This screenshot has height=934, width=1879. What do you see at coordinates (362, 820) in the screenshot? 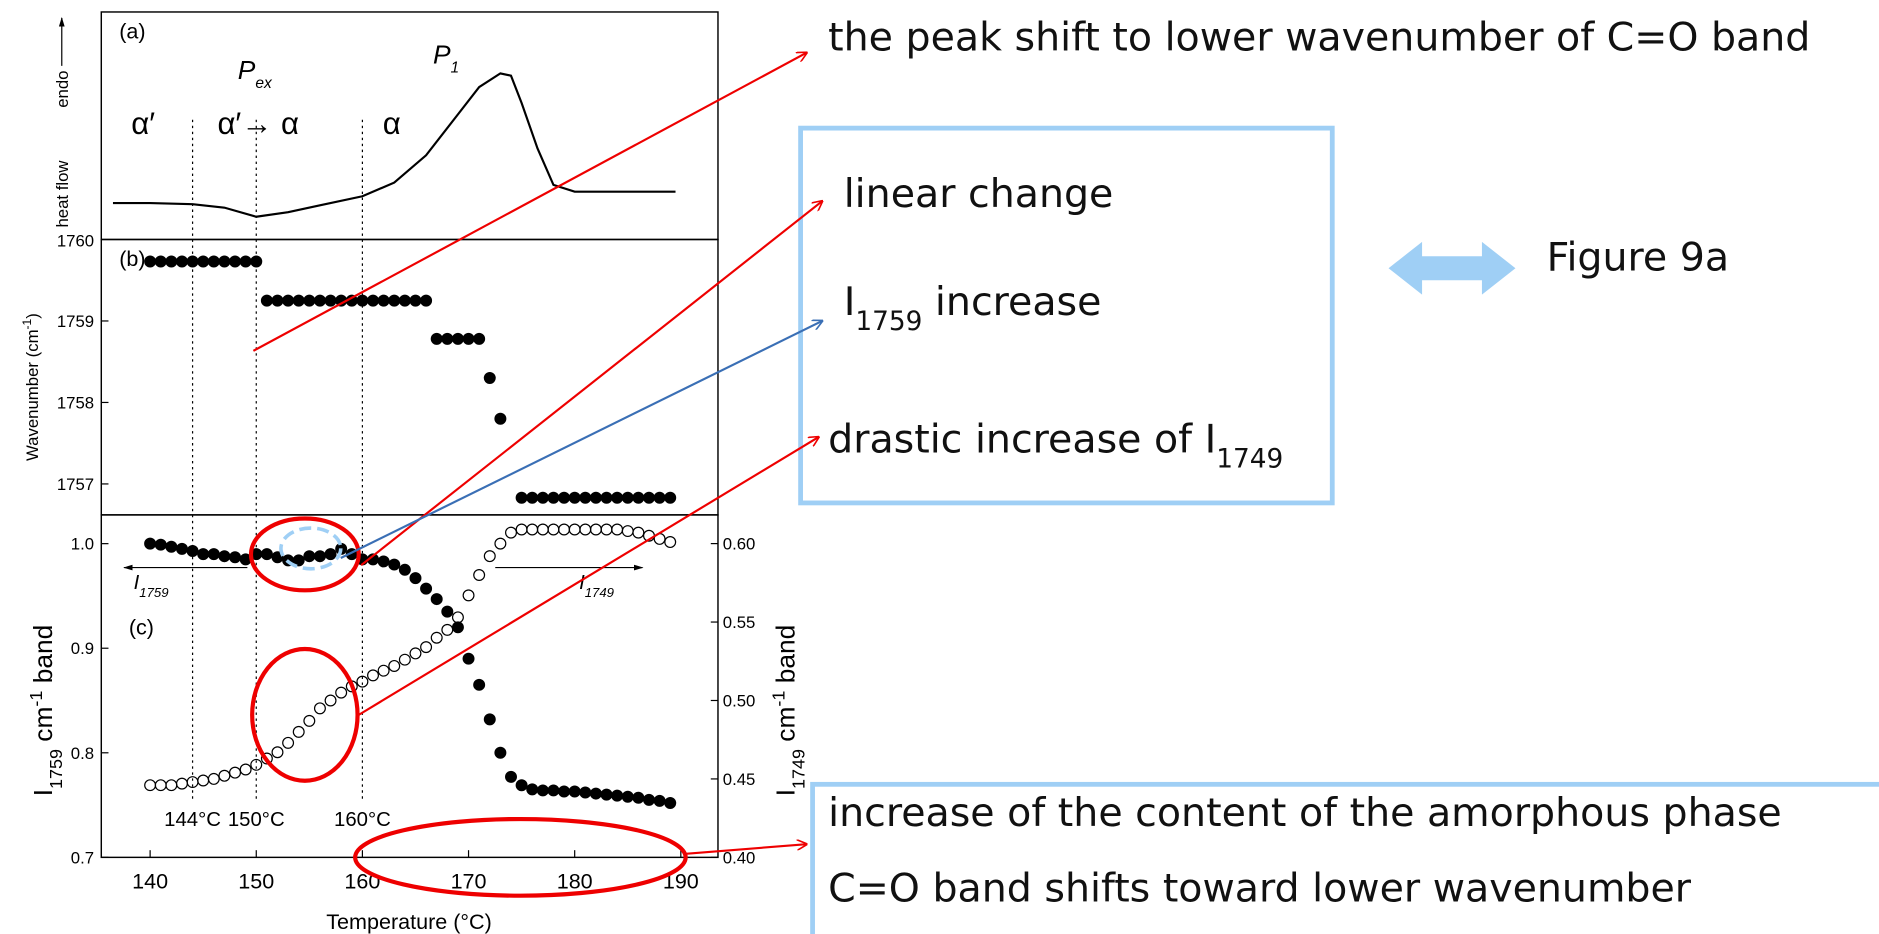
I see `phase-boundary-label: 160°C` at bounding box center [362, 820].